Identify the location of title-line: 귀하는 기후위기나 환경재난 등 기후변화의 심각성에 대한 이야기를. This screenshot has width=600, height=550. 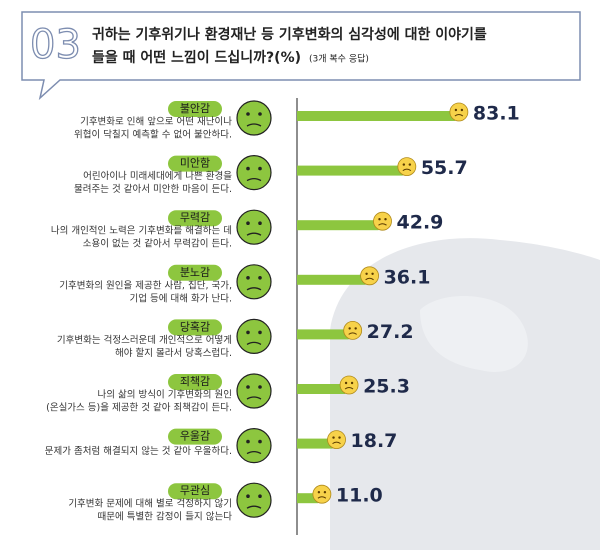
(289, 34).